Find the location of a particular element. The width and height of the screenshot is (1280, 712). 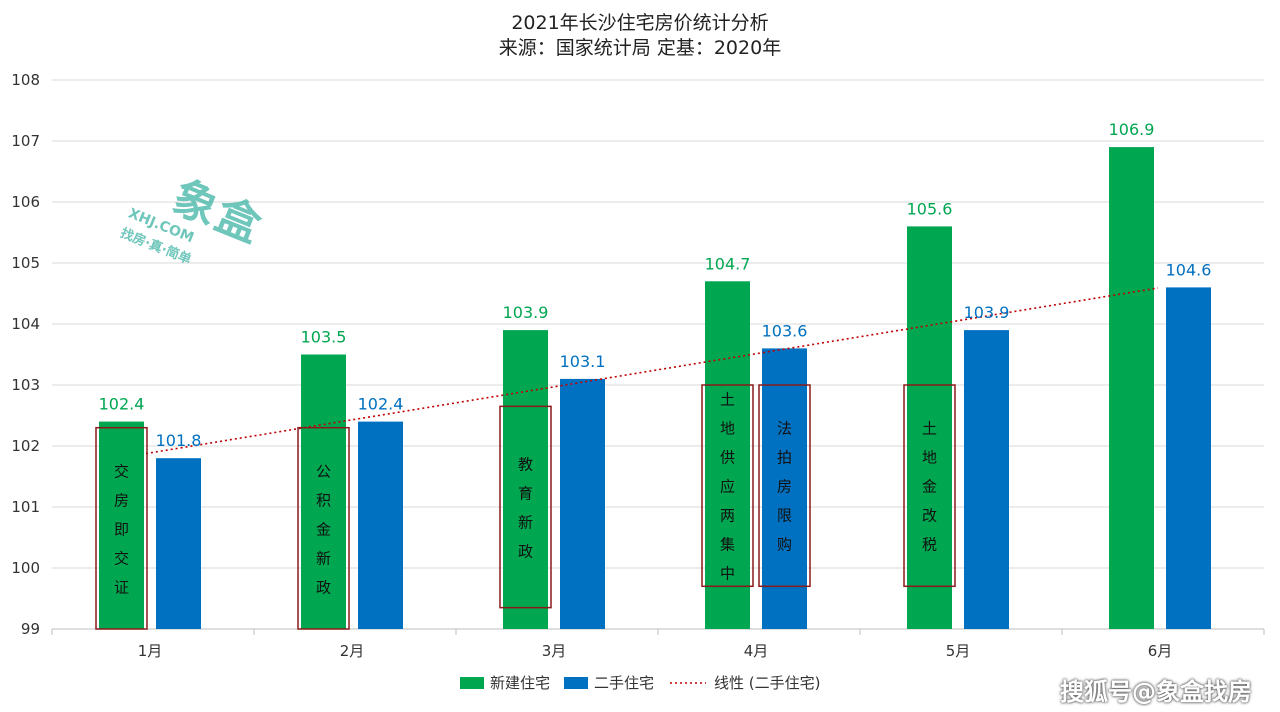

data-label: 101.8 is located at coordinates (179, 440).